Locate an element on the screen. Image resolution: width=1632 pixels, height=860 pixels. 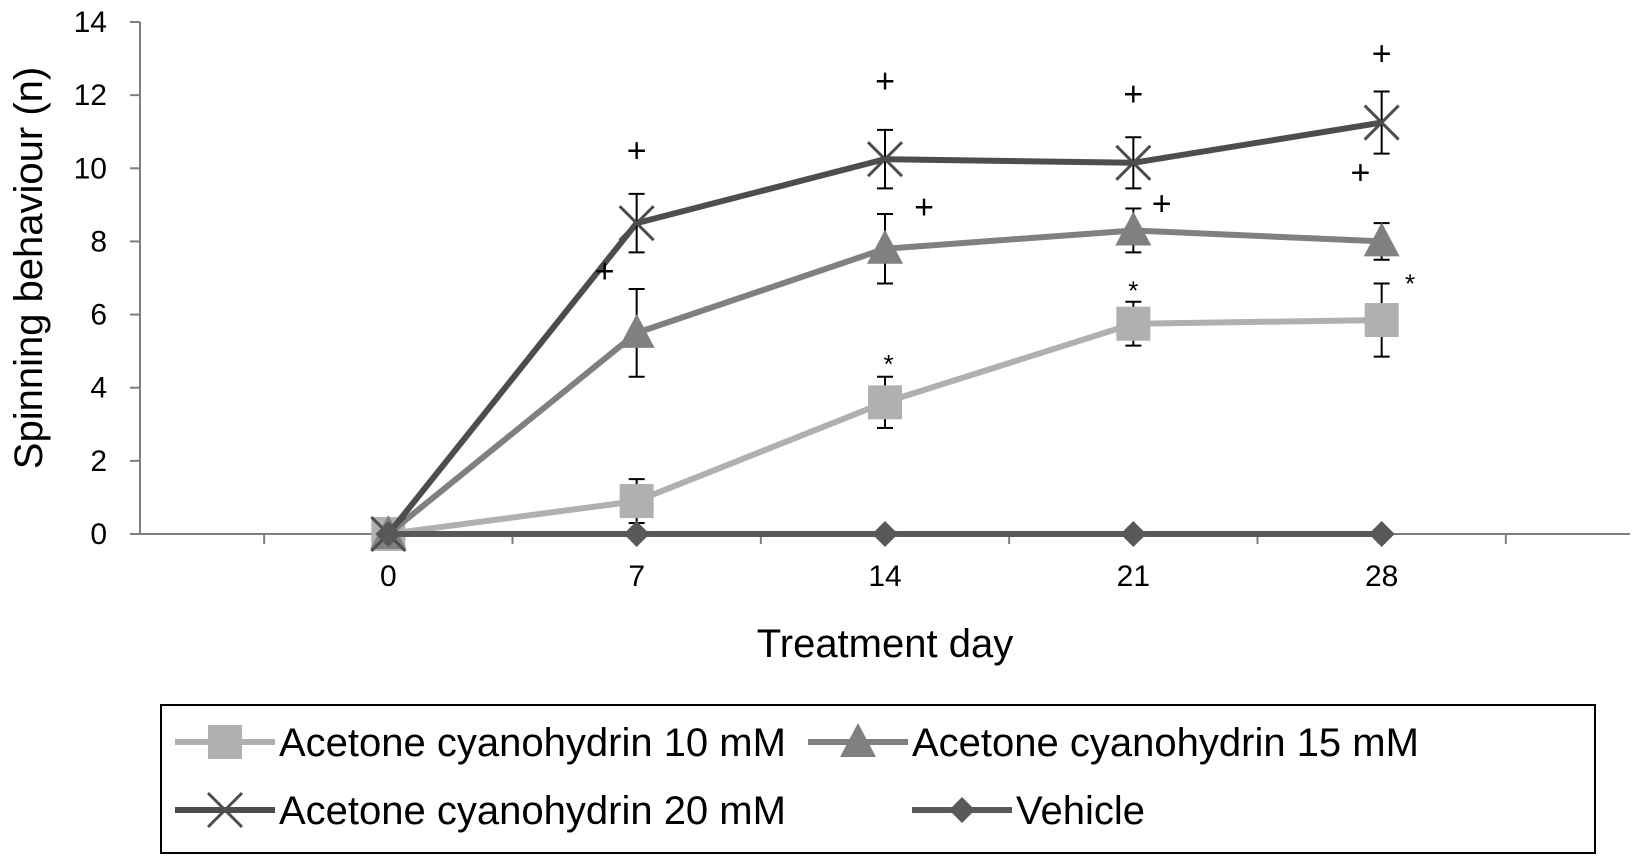
x-tick-label: 21 is located at coordinates (1133, 576).